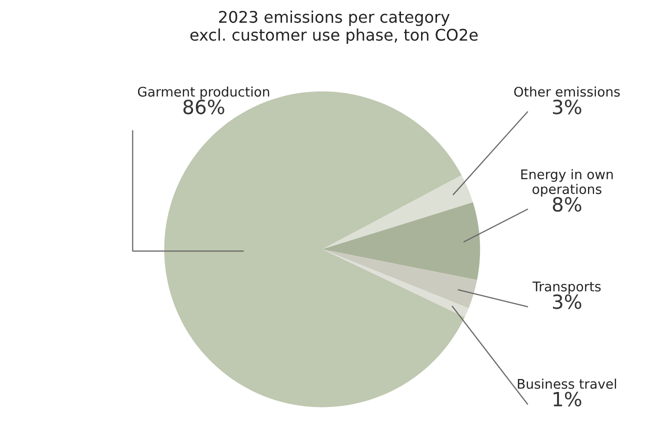 This screenshot has width=668, height=423. What do you see at coordinates (203, 107) in the screenshot?
I see `data-label: 86%` at bounding box center [203, 107].